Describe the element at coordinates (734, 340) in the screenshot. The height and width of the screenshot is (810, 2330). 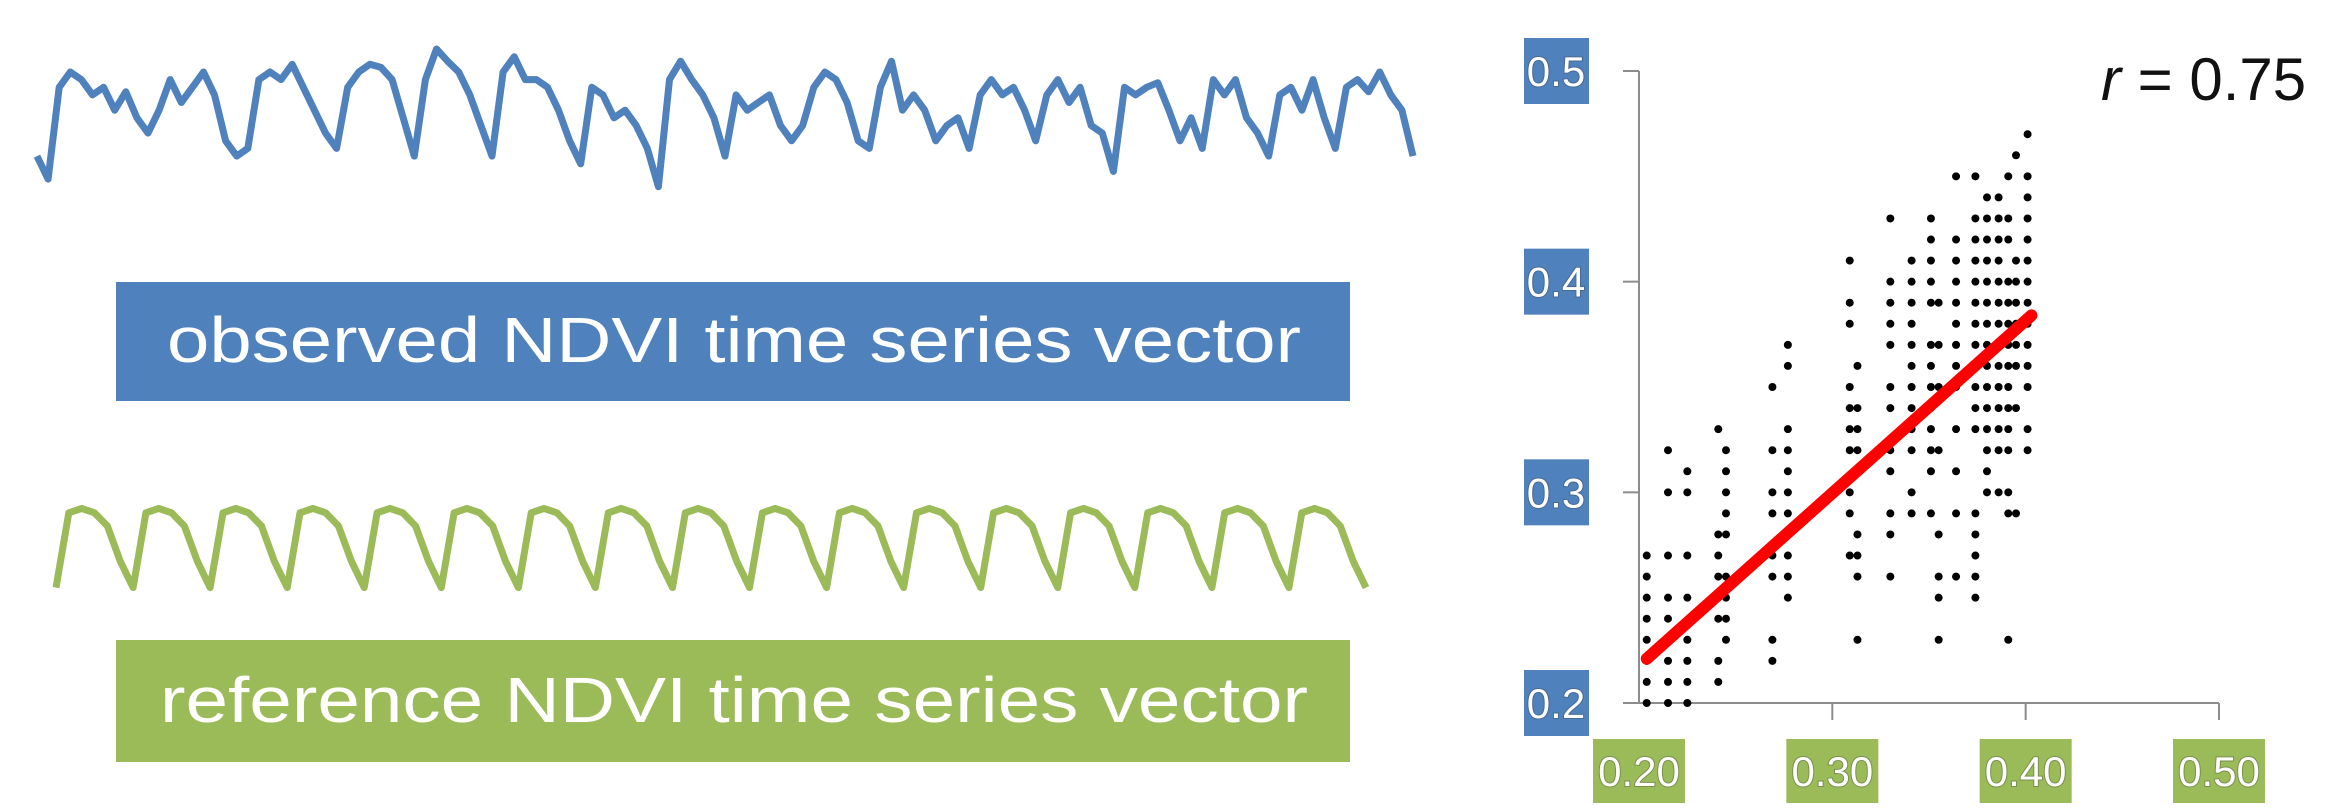
I see `observed-label: observed NDVI time series vector` at that location.